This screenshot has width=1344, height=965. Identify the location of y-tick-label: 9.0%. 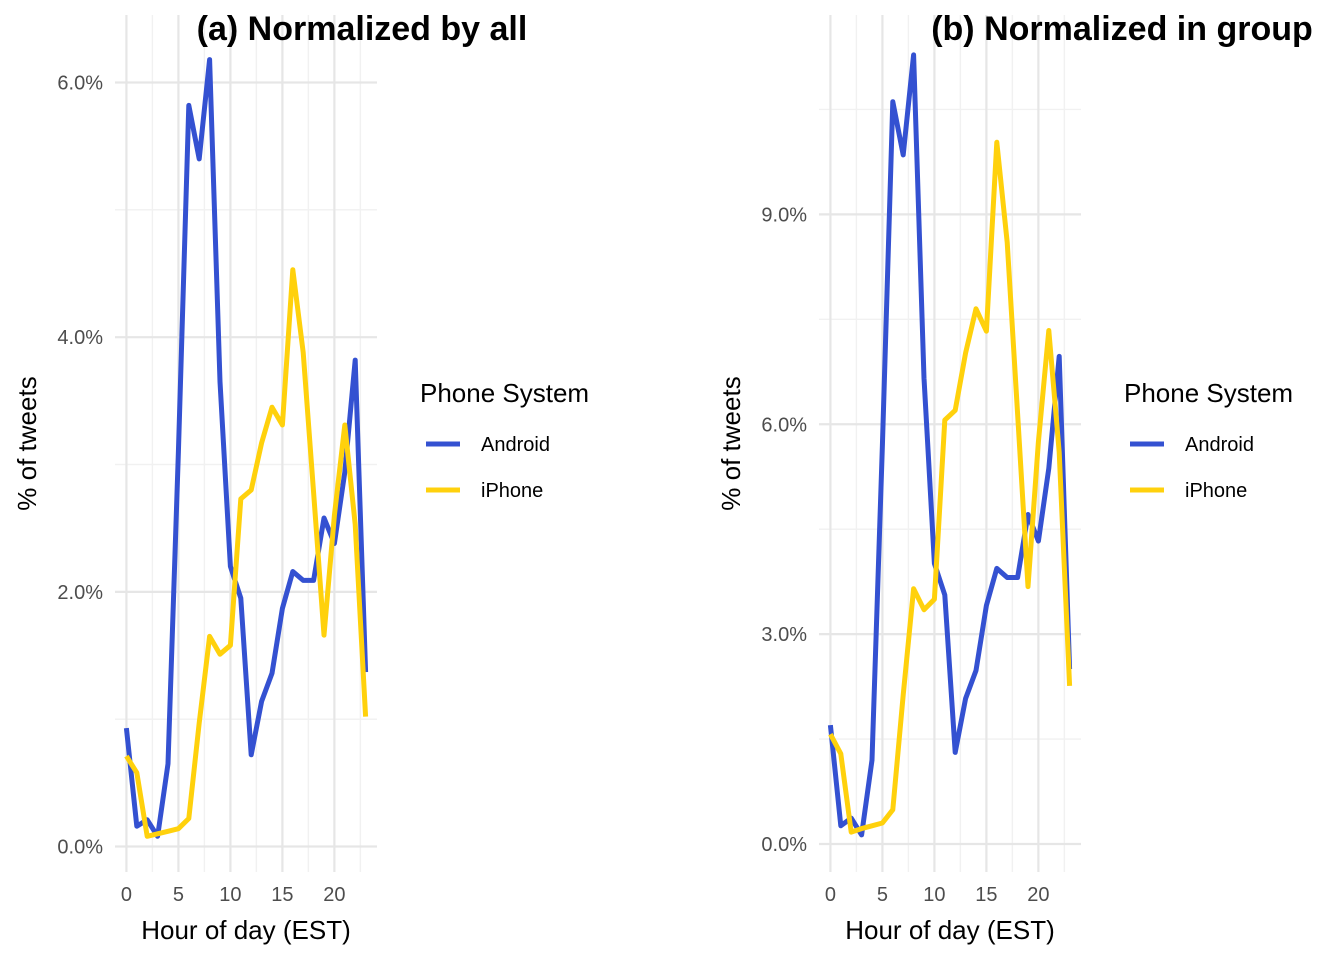
(784, 215).